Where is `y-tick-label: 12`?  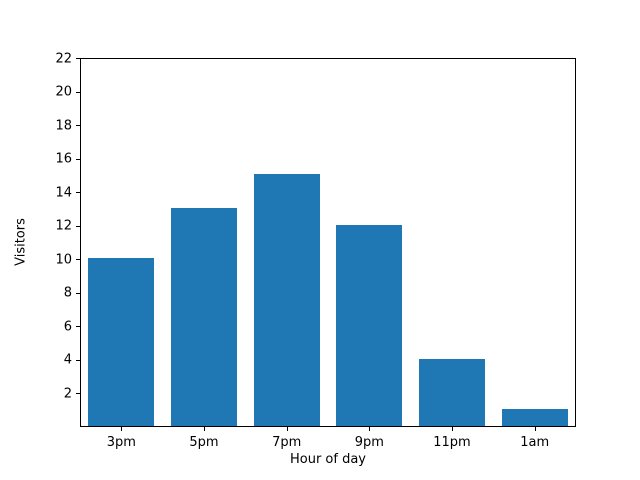
y-tick-label: 12 is located at coordinates (63, 226).